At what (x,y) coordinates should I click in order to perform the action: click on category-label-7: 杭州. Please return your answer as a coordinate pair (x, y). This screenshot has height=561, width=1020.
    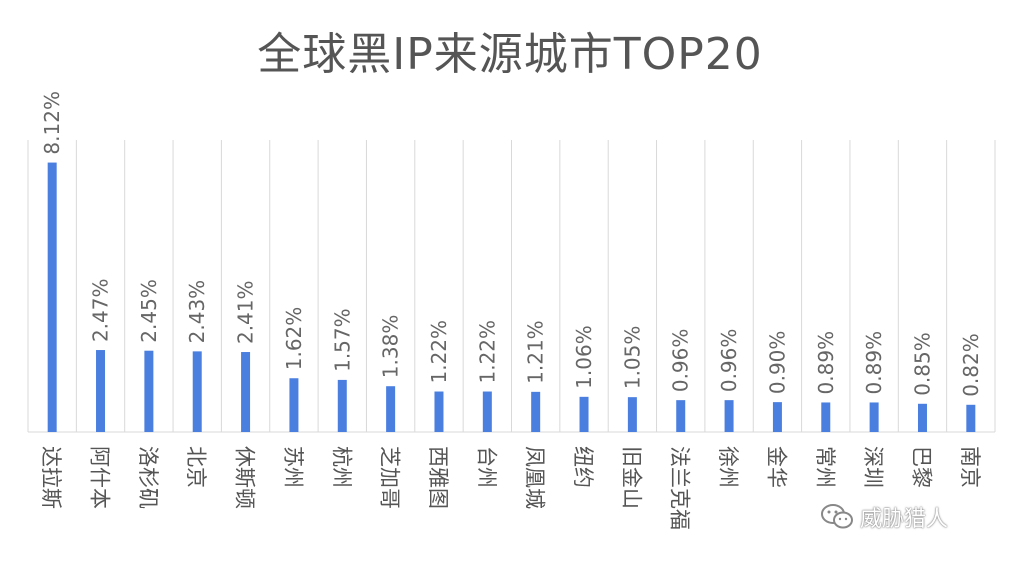
    Looking at the image, I should click on (341, 467).